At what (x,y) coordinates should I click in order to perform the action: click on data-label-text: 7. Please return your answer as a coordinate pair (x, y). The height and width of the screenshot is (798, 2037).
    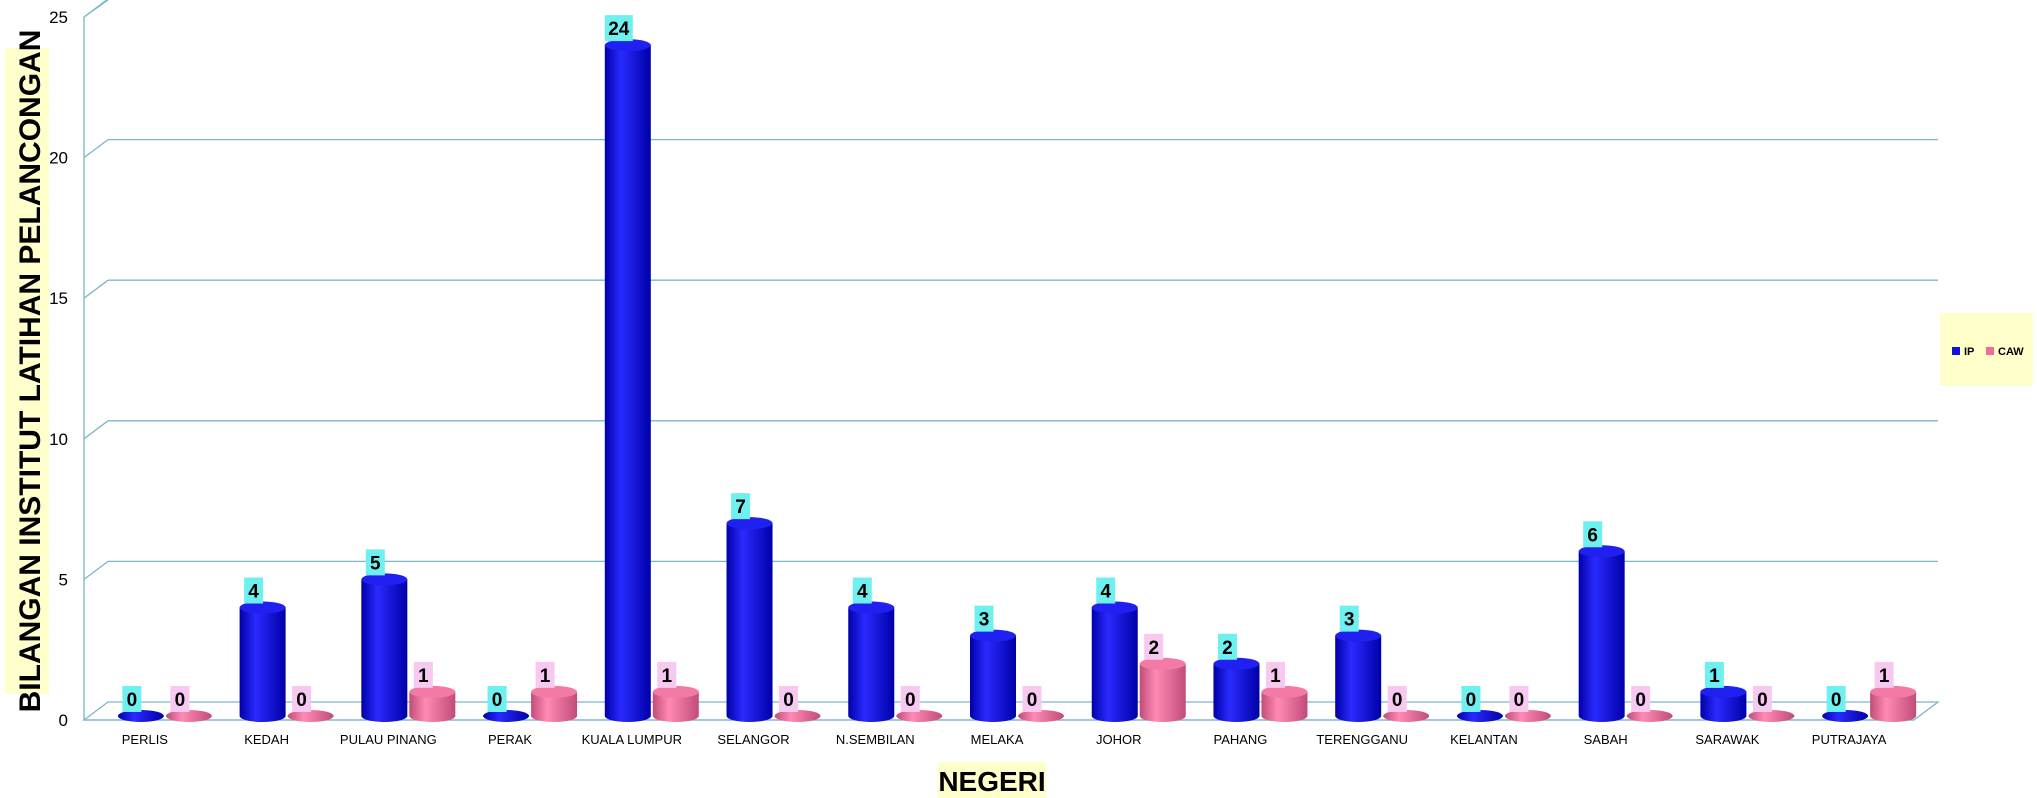
    Looking at the image, I should click on (740, 507).